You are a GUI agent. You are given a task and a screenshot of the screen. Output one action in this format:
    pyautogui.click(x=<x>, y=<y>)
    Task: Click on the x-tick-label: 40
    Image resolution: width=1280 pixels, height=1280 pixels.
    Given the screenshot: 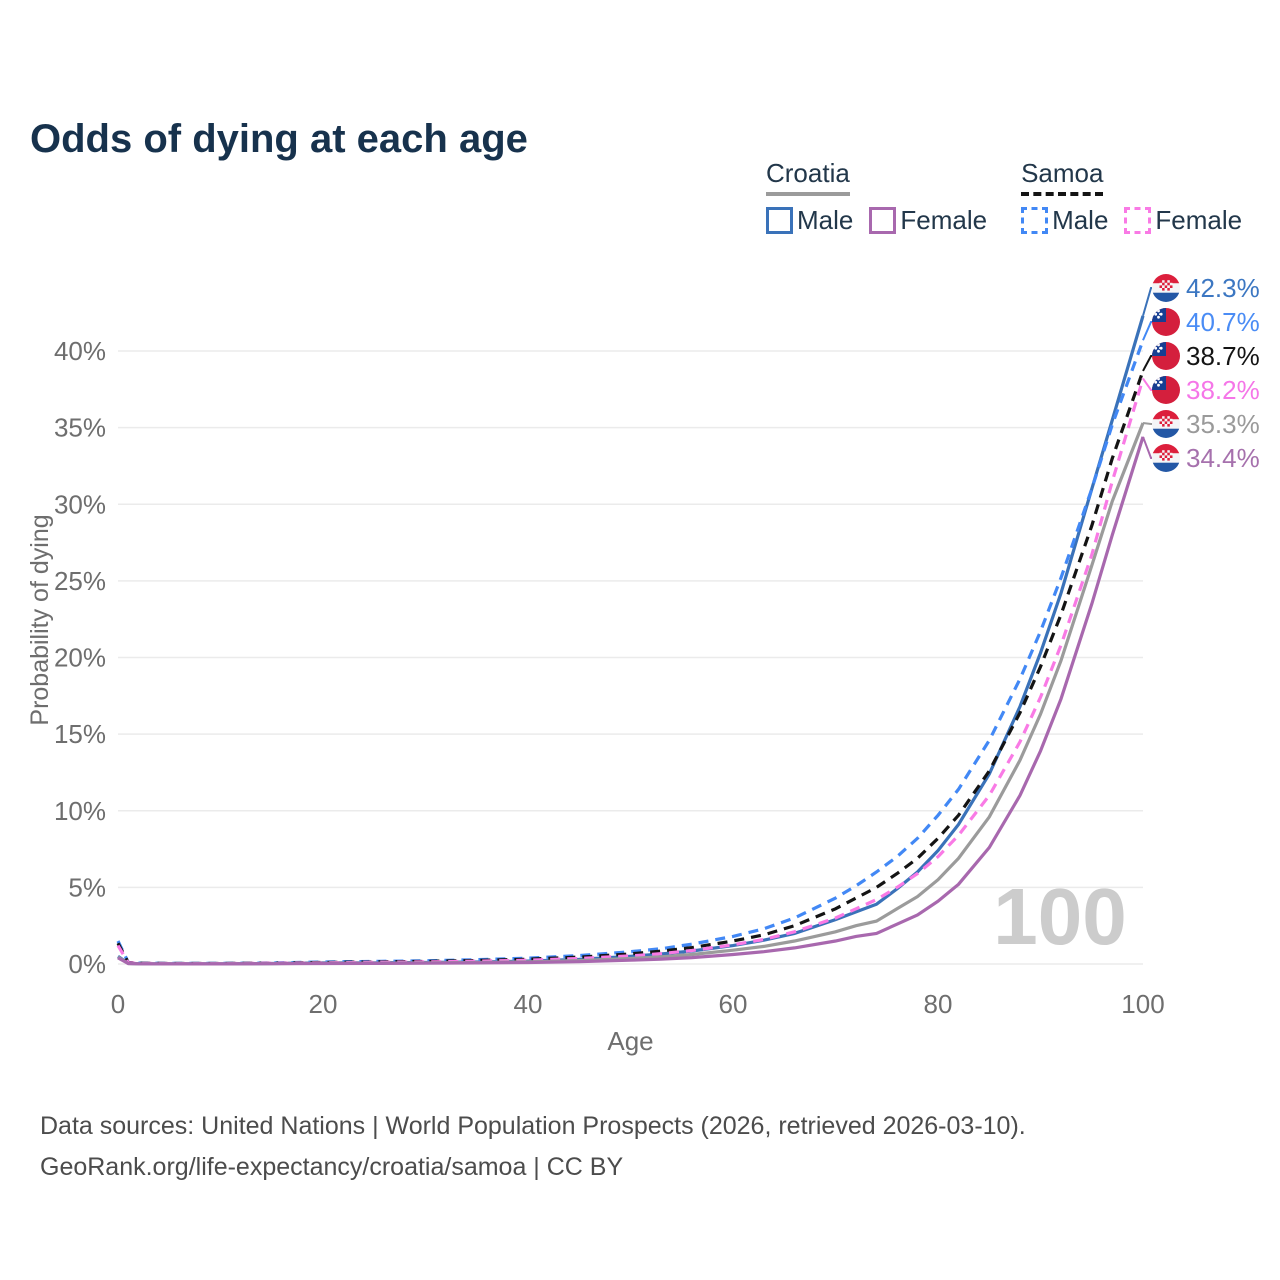 What is the action you would take?
    pyautogui.click(x=528, y=1004)
    